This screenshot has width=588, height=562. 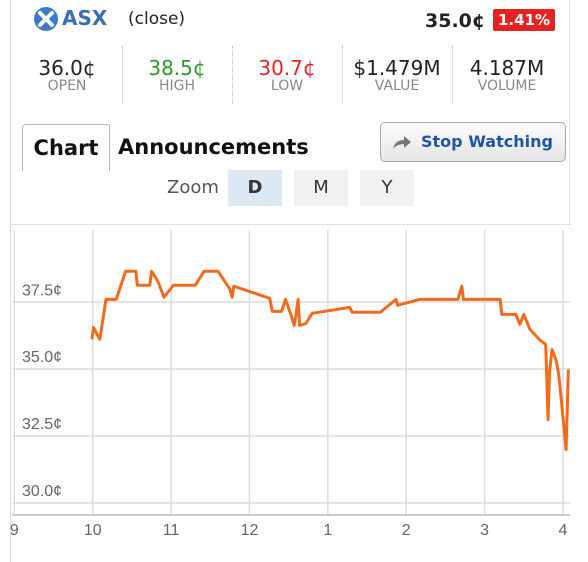 What do you see at coordinates (213, 147) in the screenshot?
I see `tab-announcements: Announcements` at bounding box center [213, 147].